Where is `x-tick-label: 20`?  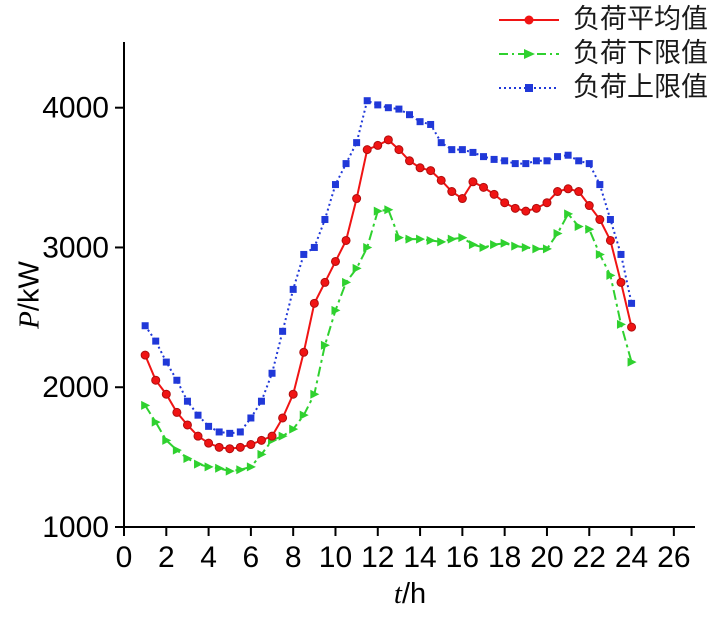
x-tick-label: 20 is located at coordinates (546, 557).